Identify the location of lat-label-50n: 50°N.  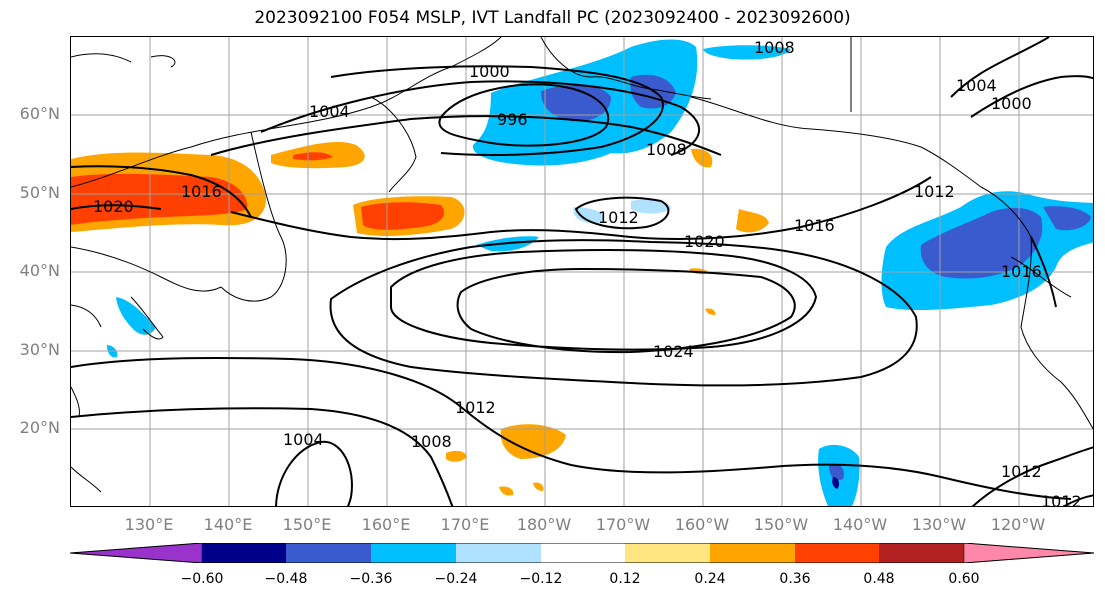
(39, 192).